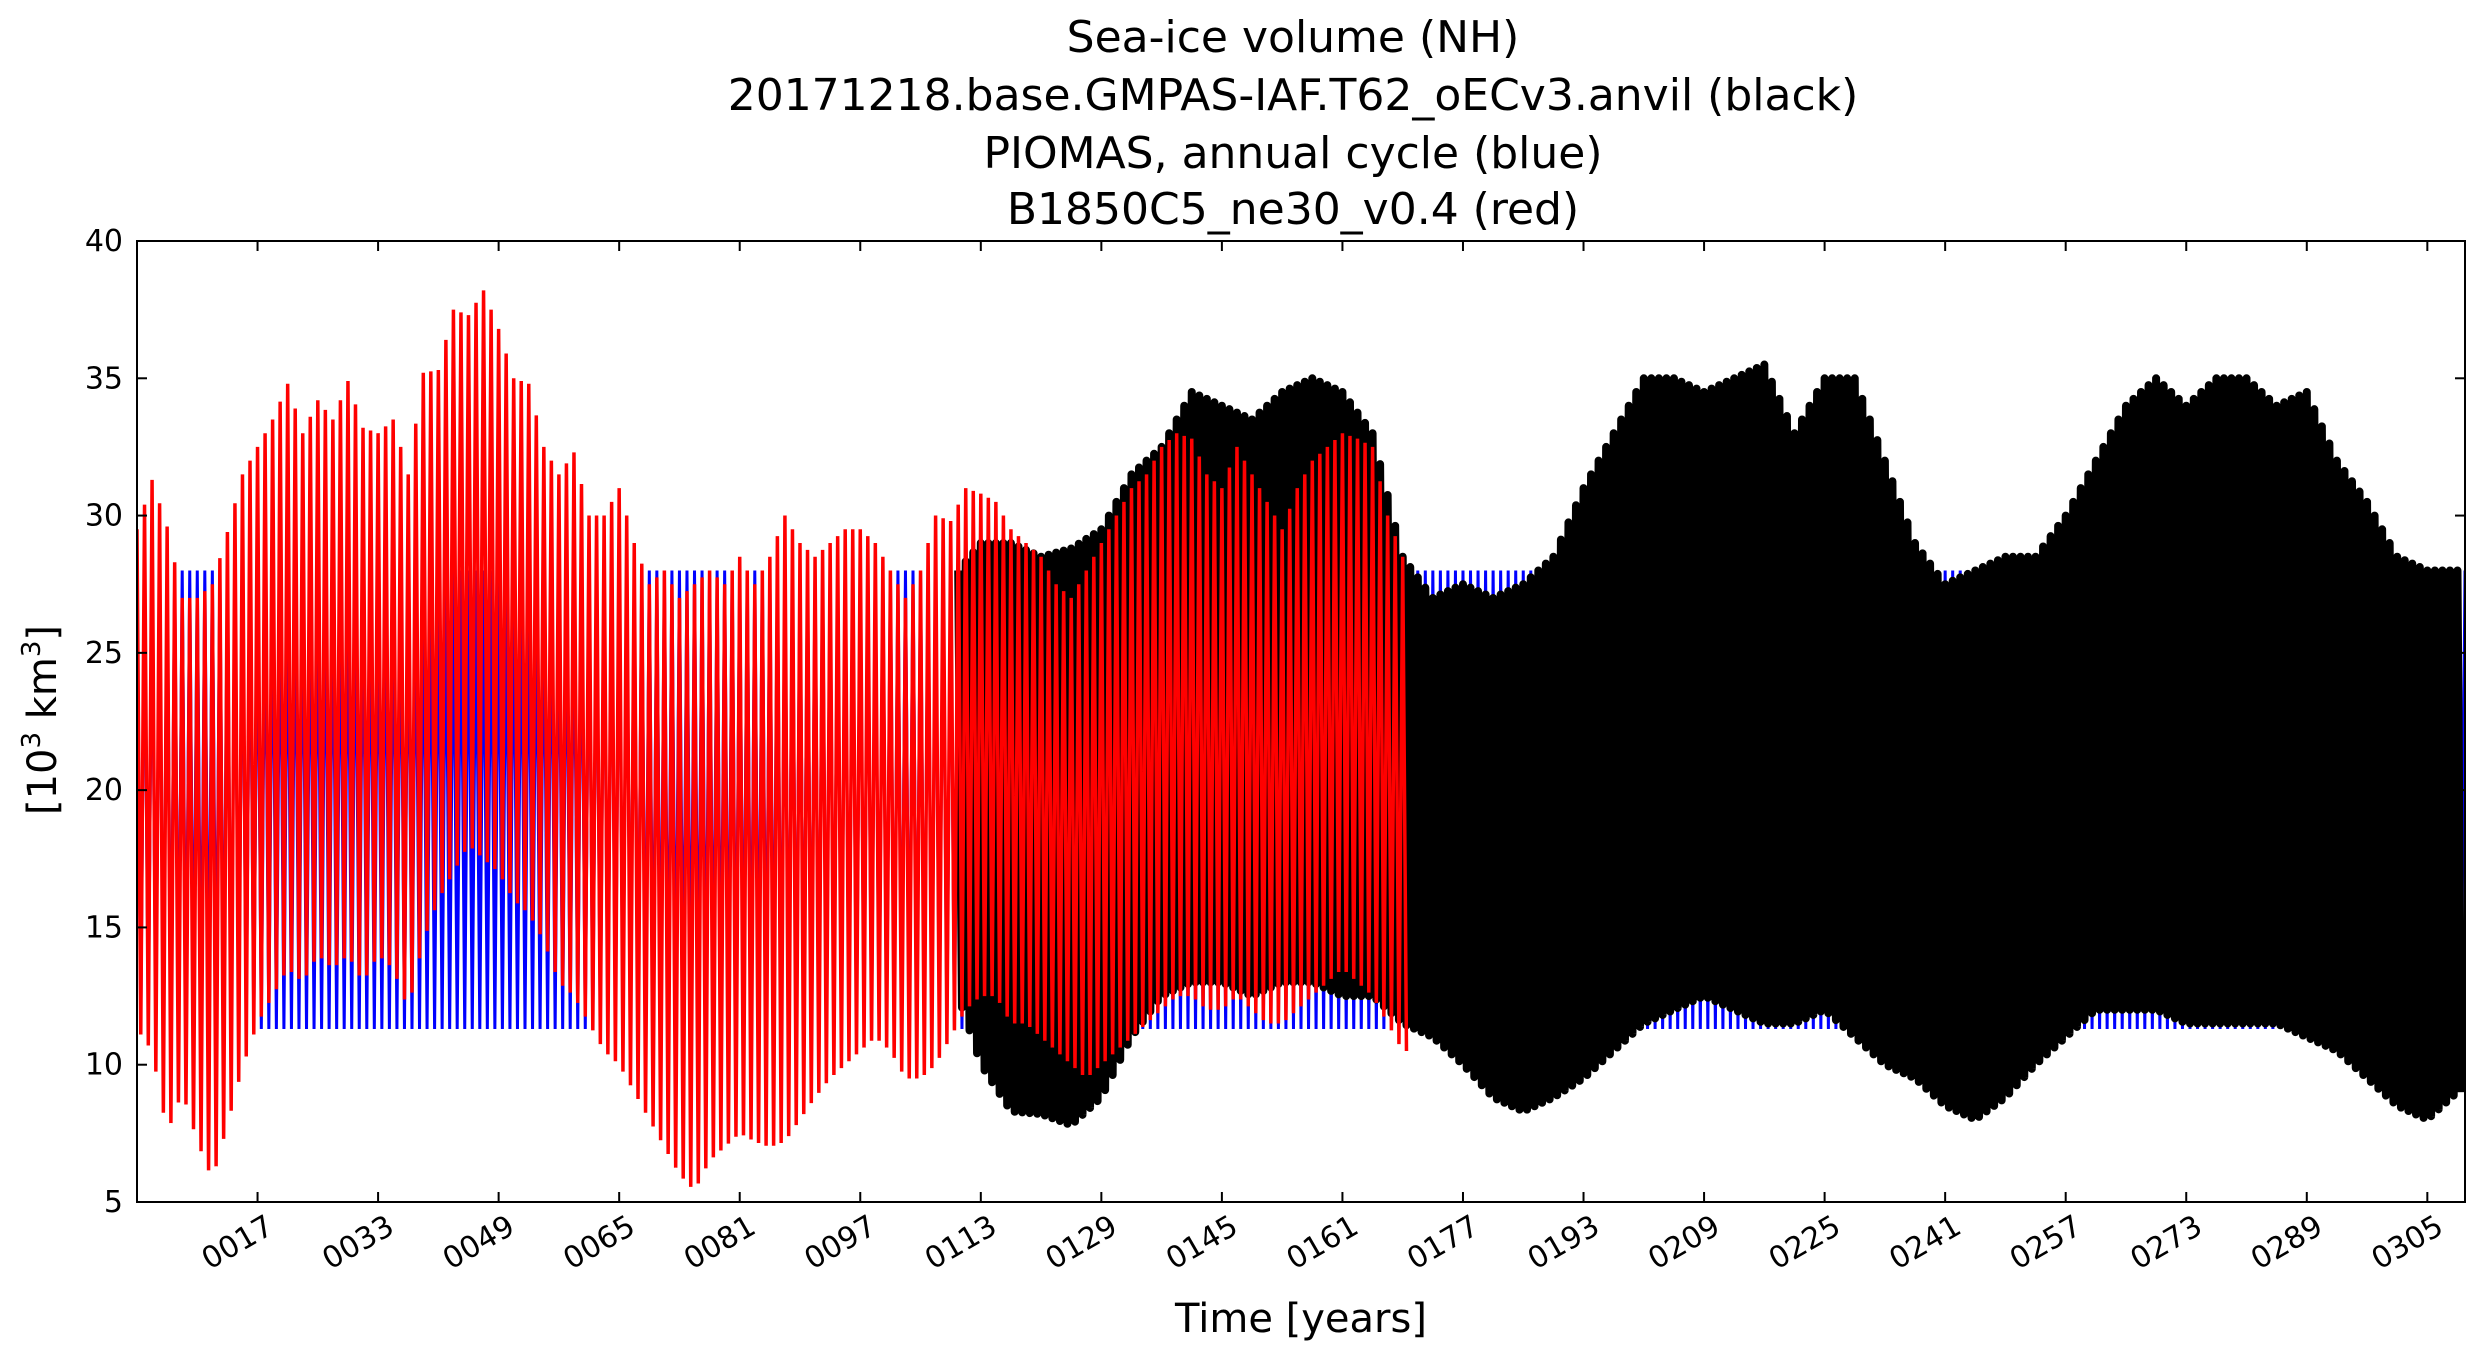 The width and height of the screenshot is (2481, 1359). What do you see at coordinates (104, 790) in the screenshot?
I see `y-tick-label: 20` at bounding box center [104, 790].